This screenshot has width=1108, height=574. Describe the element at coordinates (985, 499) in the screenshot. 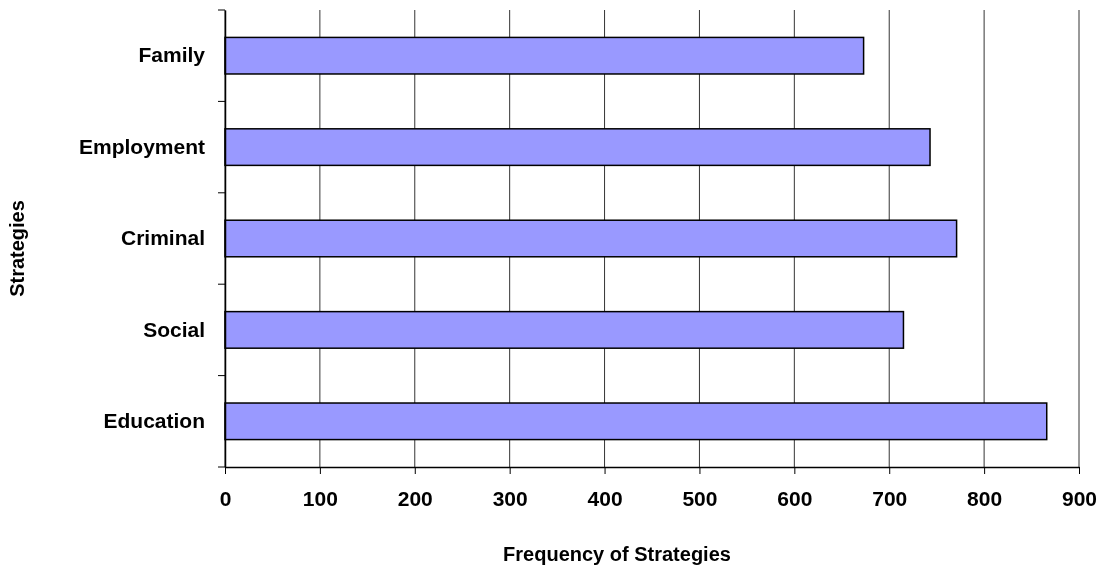

I see `x-tick-label: 800` at that location.